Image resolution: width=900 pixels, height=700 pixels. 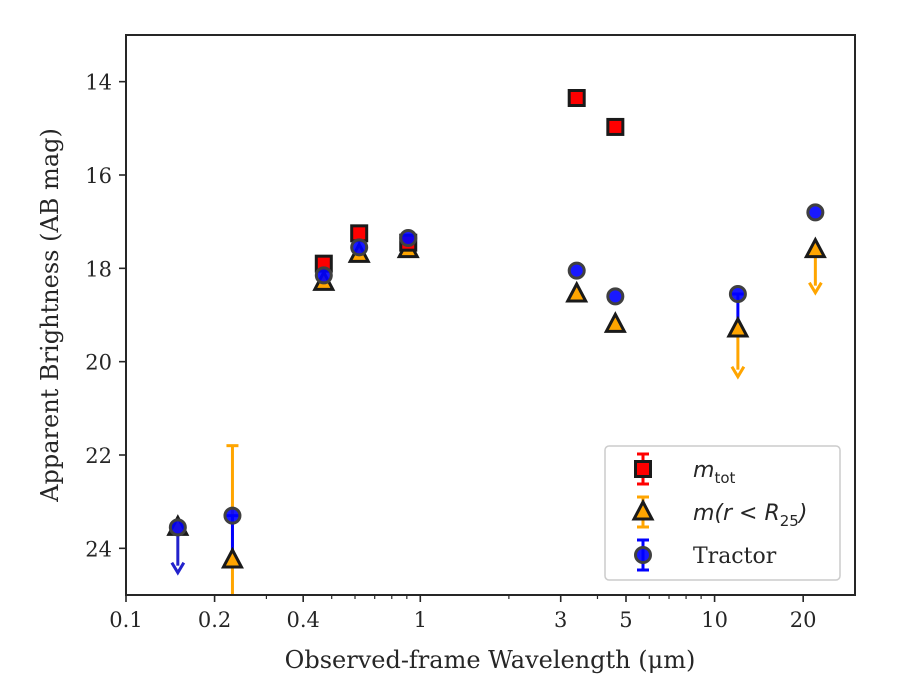 I want to click on legend-box, so click(x=722, y=513).